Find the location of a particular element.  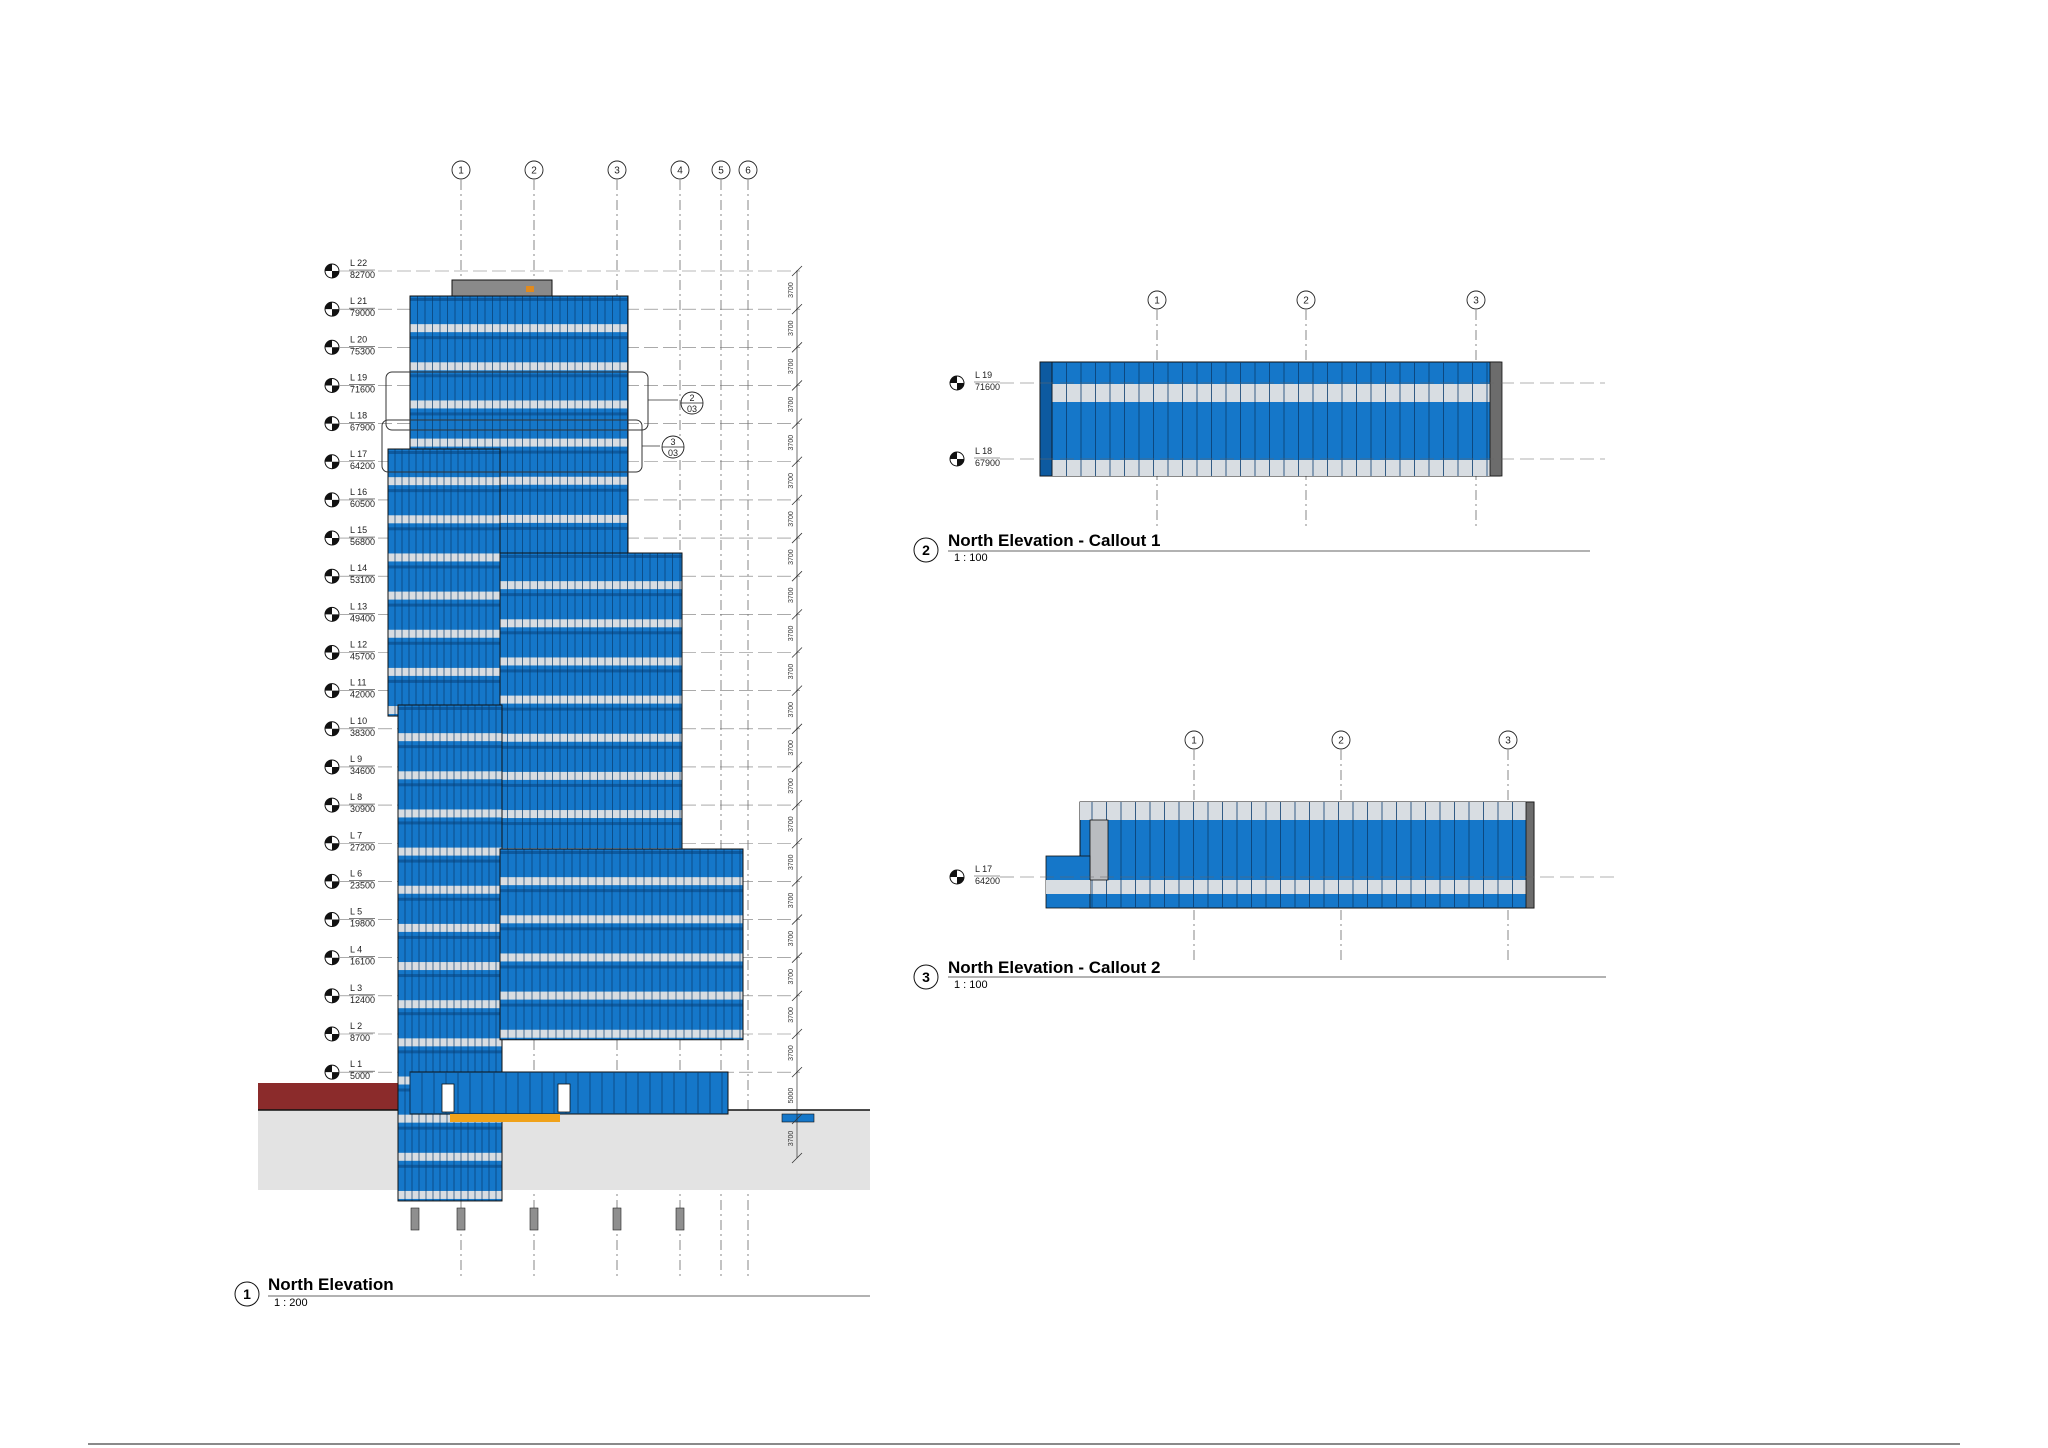

callout2-edge-right is located at coordinates (1530, 855).